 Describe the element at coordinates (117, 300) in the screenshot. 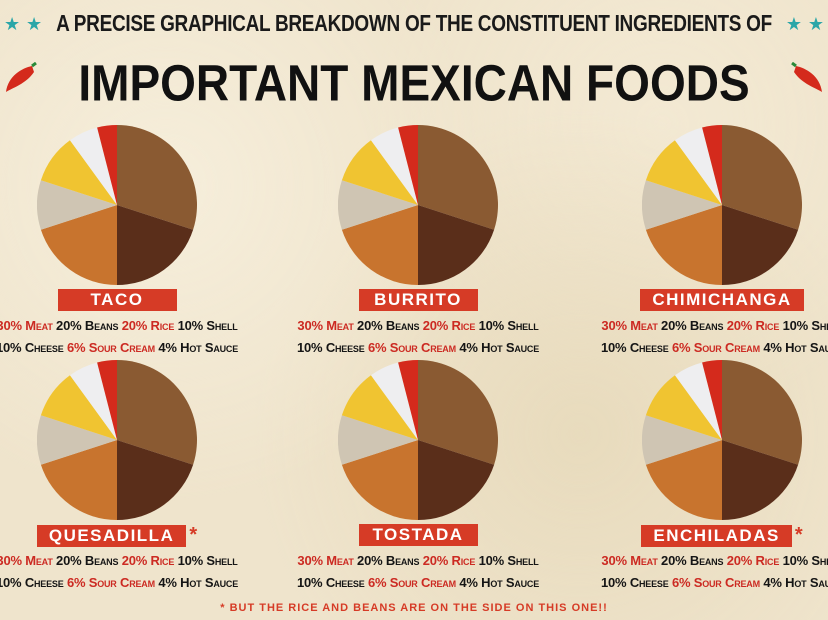

I see `food-title: TACO` at that location.